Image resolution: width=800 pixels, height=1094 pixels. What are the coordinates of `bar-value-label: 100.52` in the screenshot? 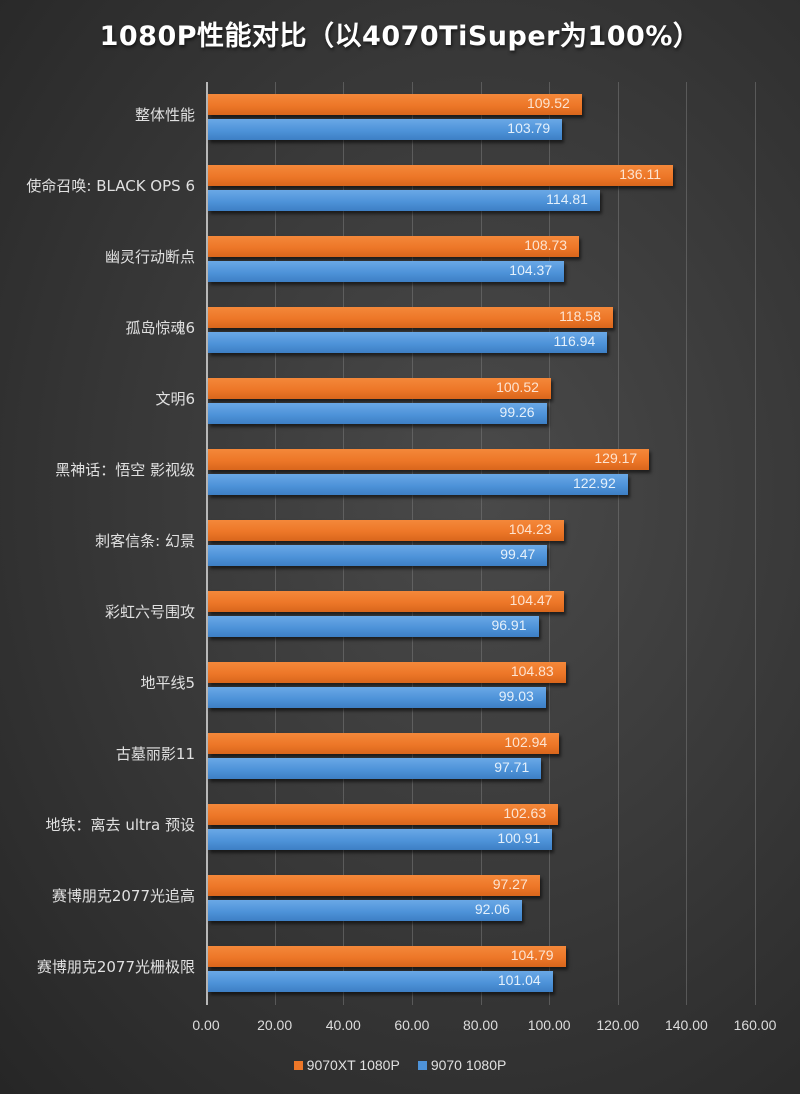 It's located at (517, 387).